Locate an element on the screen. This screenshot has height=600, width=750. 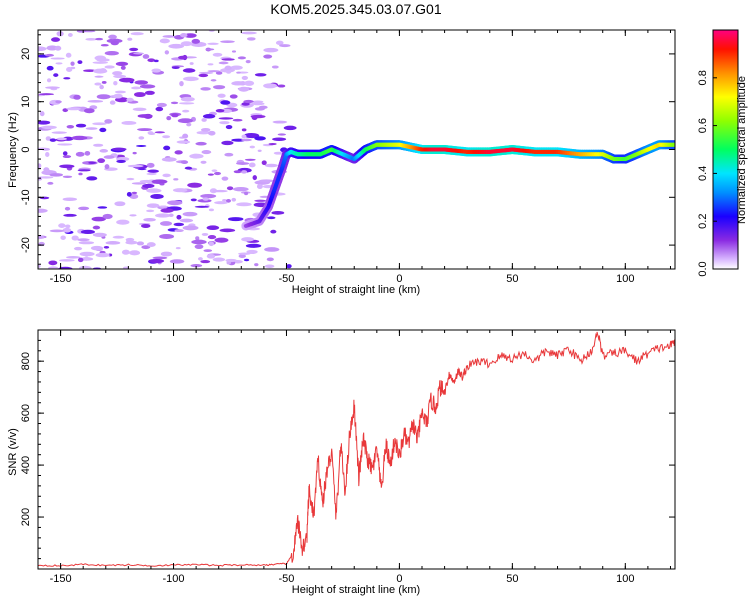
snr-xtick-label: -100 is located at coordinates (174, 579).